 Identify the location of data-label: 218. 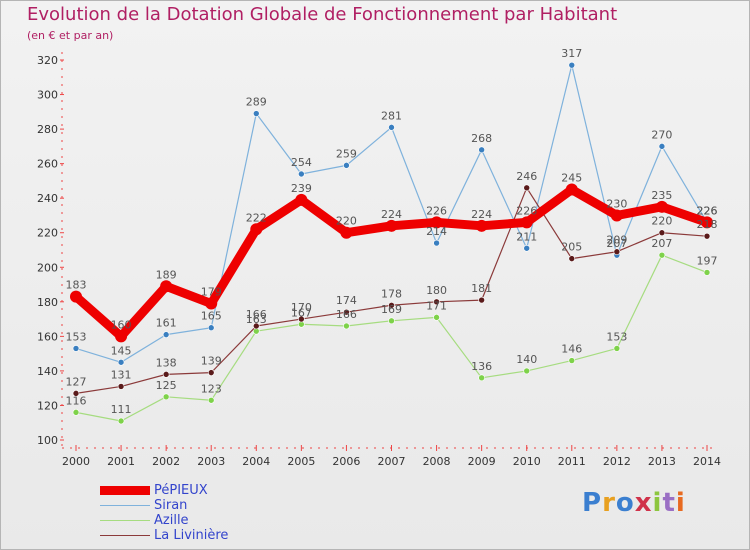
(707, 224).